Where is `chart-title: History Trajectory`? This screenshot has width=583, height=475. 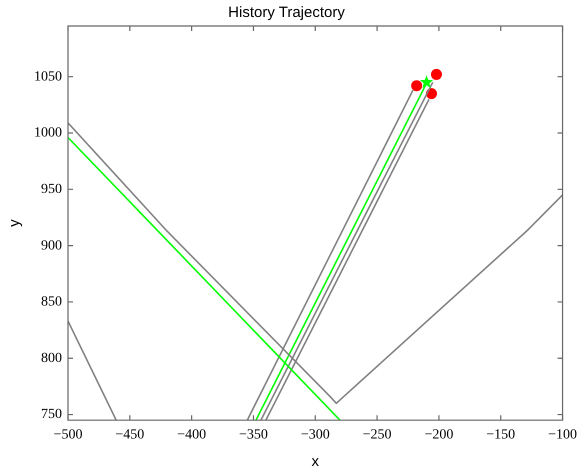
chart-title: History Trajectory is located at coordinates (287, 13).